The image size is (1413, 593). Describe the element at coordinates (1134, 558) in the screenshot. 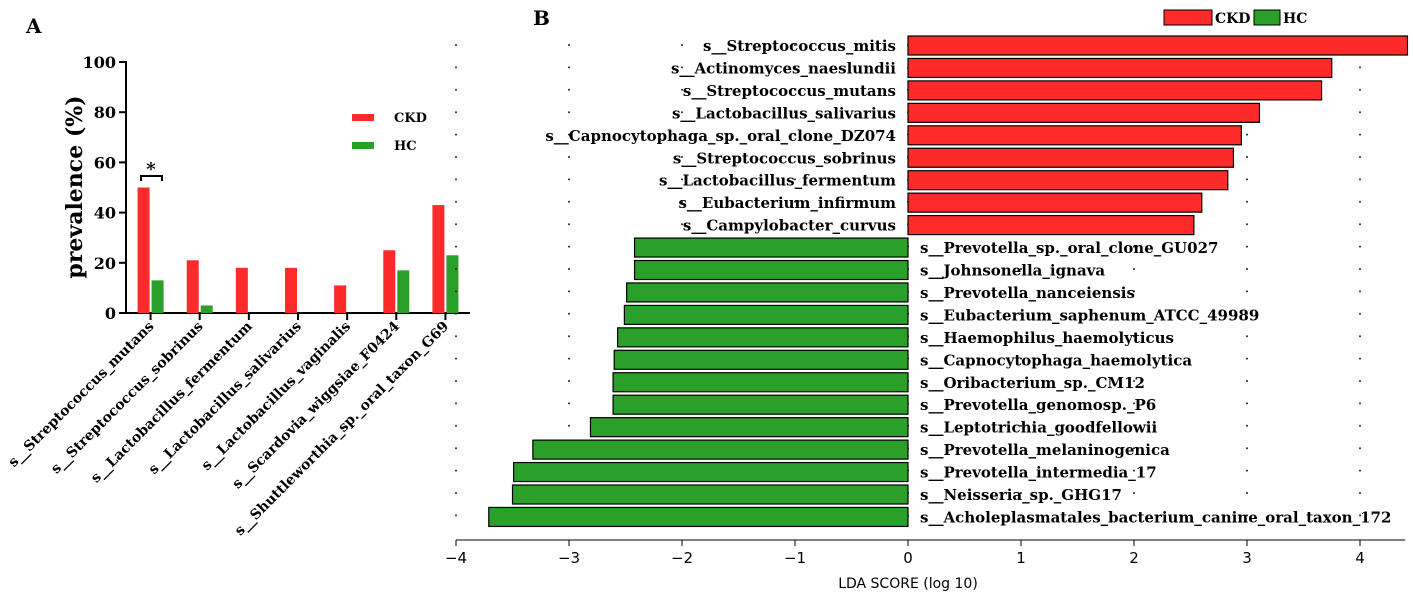

I see `x-tick-label: 2` at that location.